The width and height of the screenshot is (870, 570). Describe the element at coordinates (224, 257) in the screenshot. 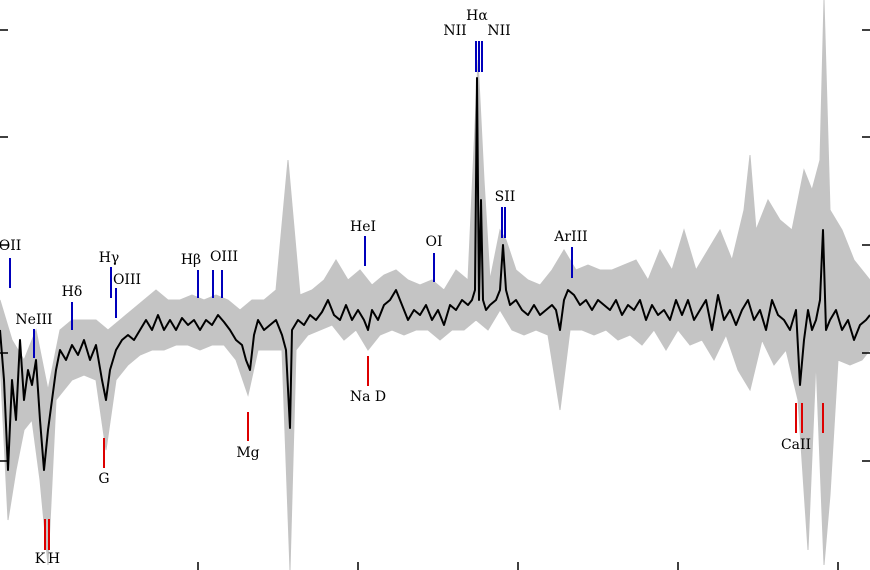

I see `line-oiii-b-label: OIII` at that location.